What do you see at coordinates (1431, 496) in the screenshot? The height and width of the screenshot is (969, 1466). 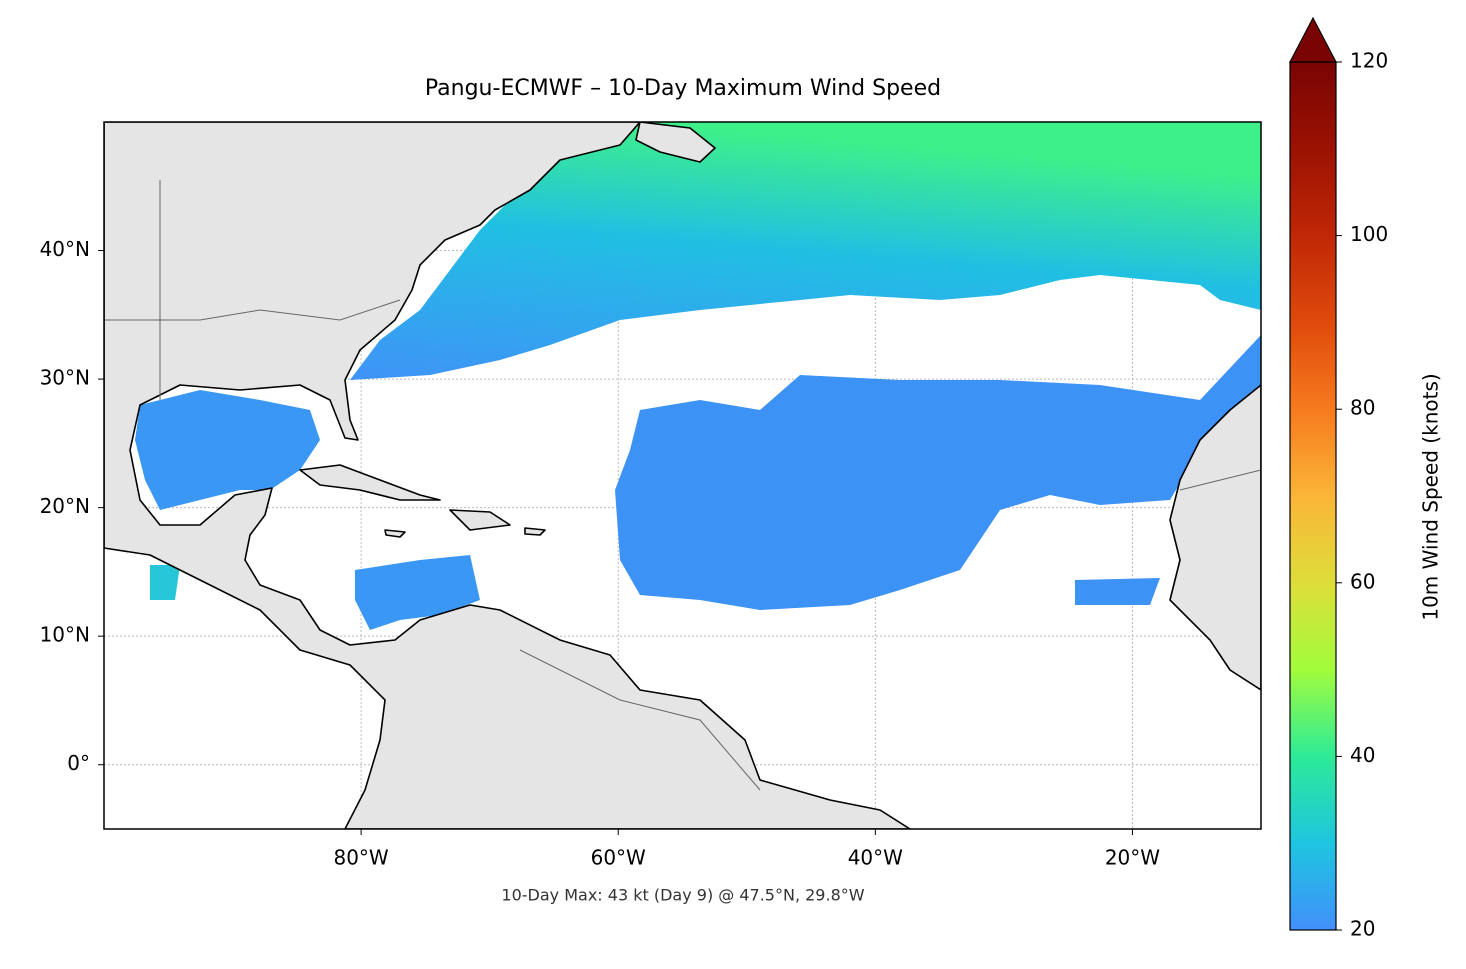 I see `colorbar-label: 10m Wind Speed (knots)` at bounding box center [1431, 496].